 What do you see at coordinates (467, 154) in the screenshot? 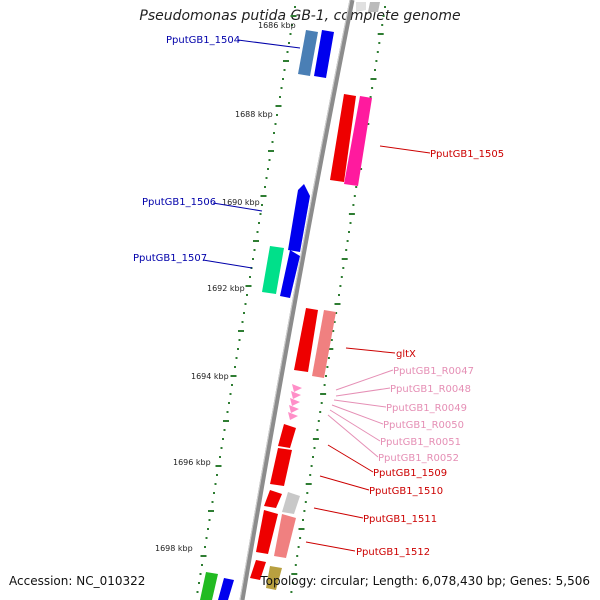
I see `gene-label-pputgb1-1505: PputGB1_1505` at bounding box center [467, 154].